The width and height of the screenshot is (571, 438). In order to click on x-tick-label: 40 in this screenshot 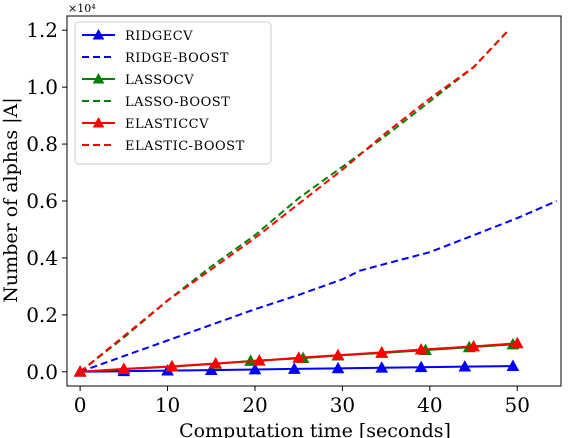, I will do `click(429, 405)`.